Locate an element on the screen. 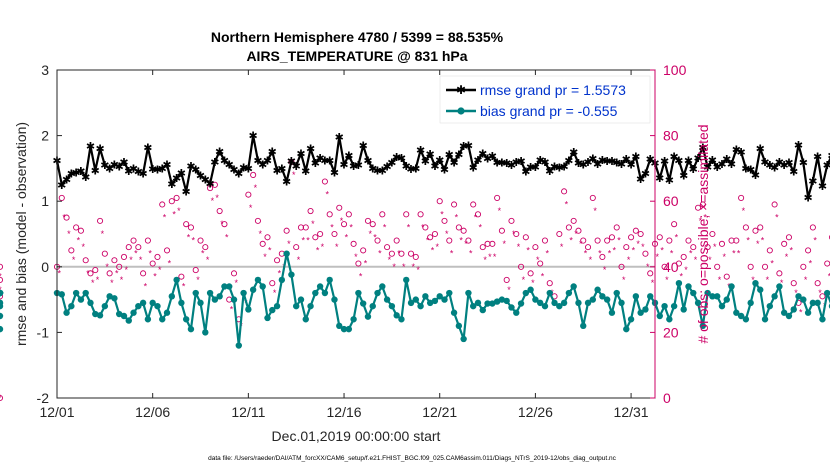  x-tick-label: 12/06 is located at coordinates (152, 412).